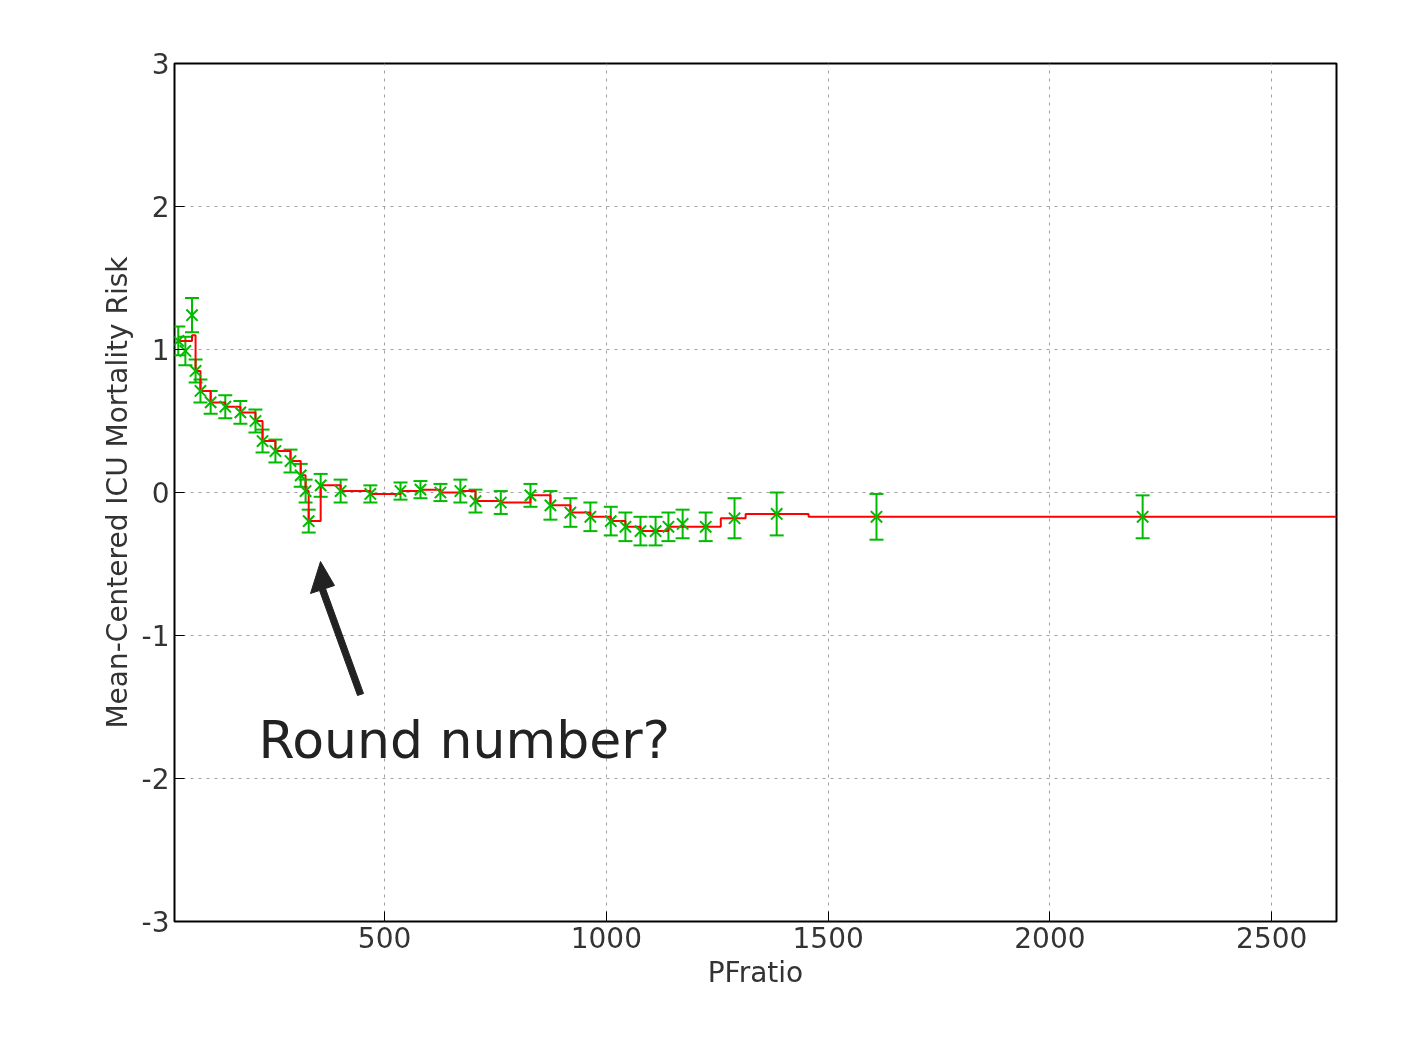  I want to click on y-tick-label: 1, so click(160, 350).